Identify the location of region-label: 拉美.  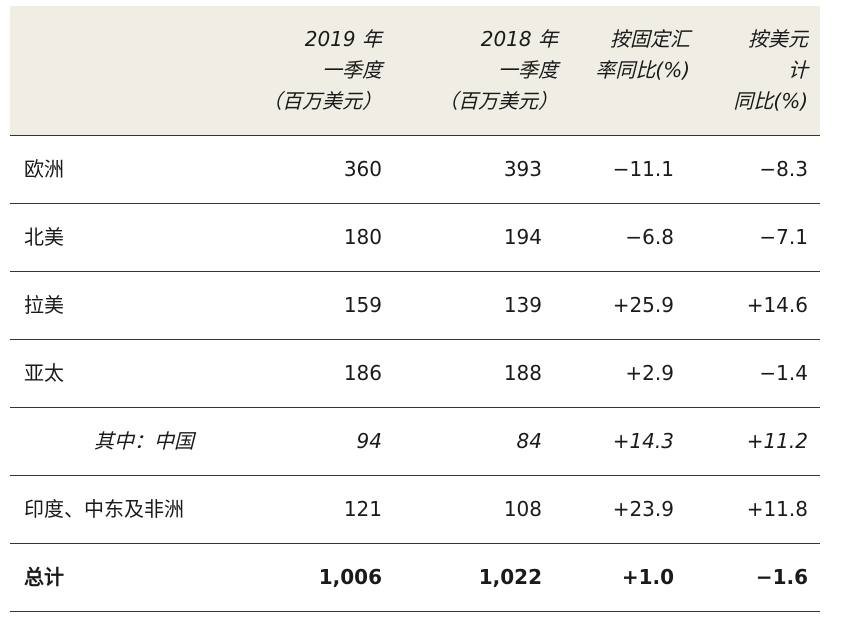
(44, 305).